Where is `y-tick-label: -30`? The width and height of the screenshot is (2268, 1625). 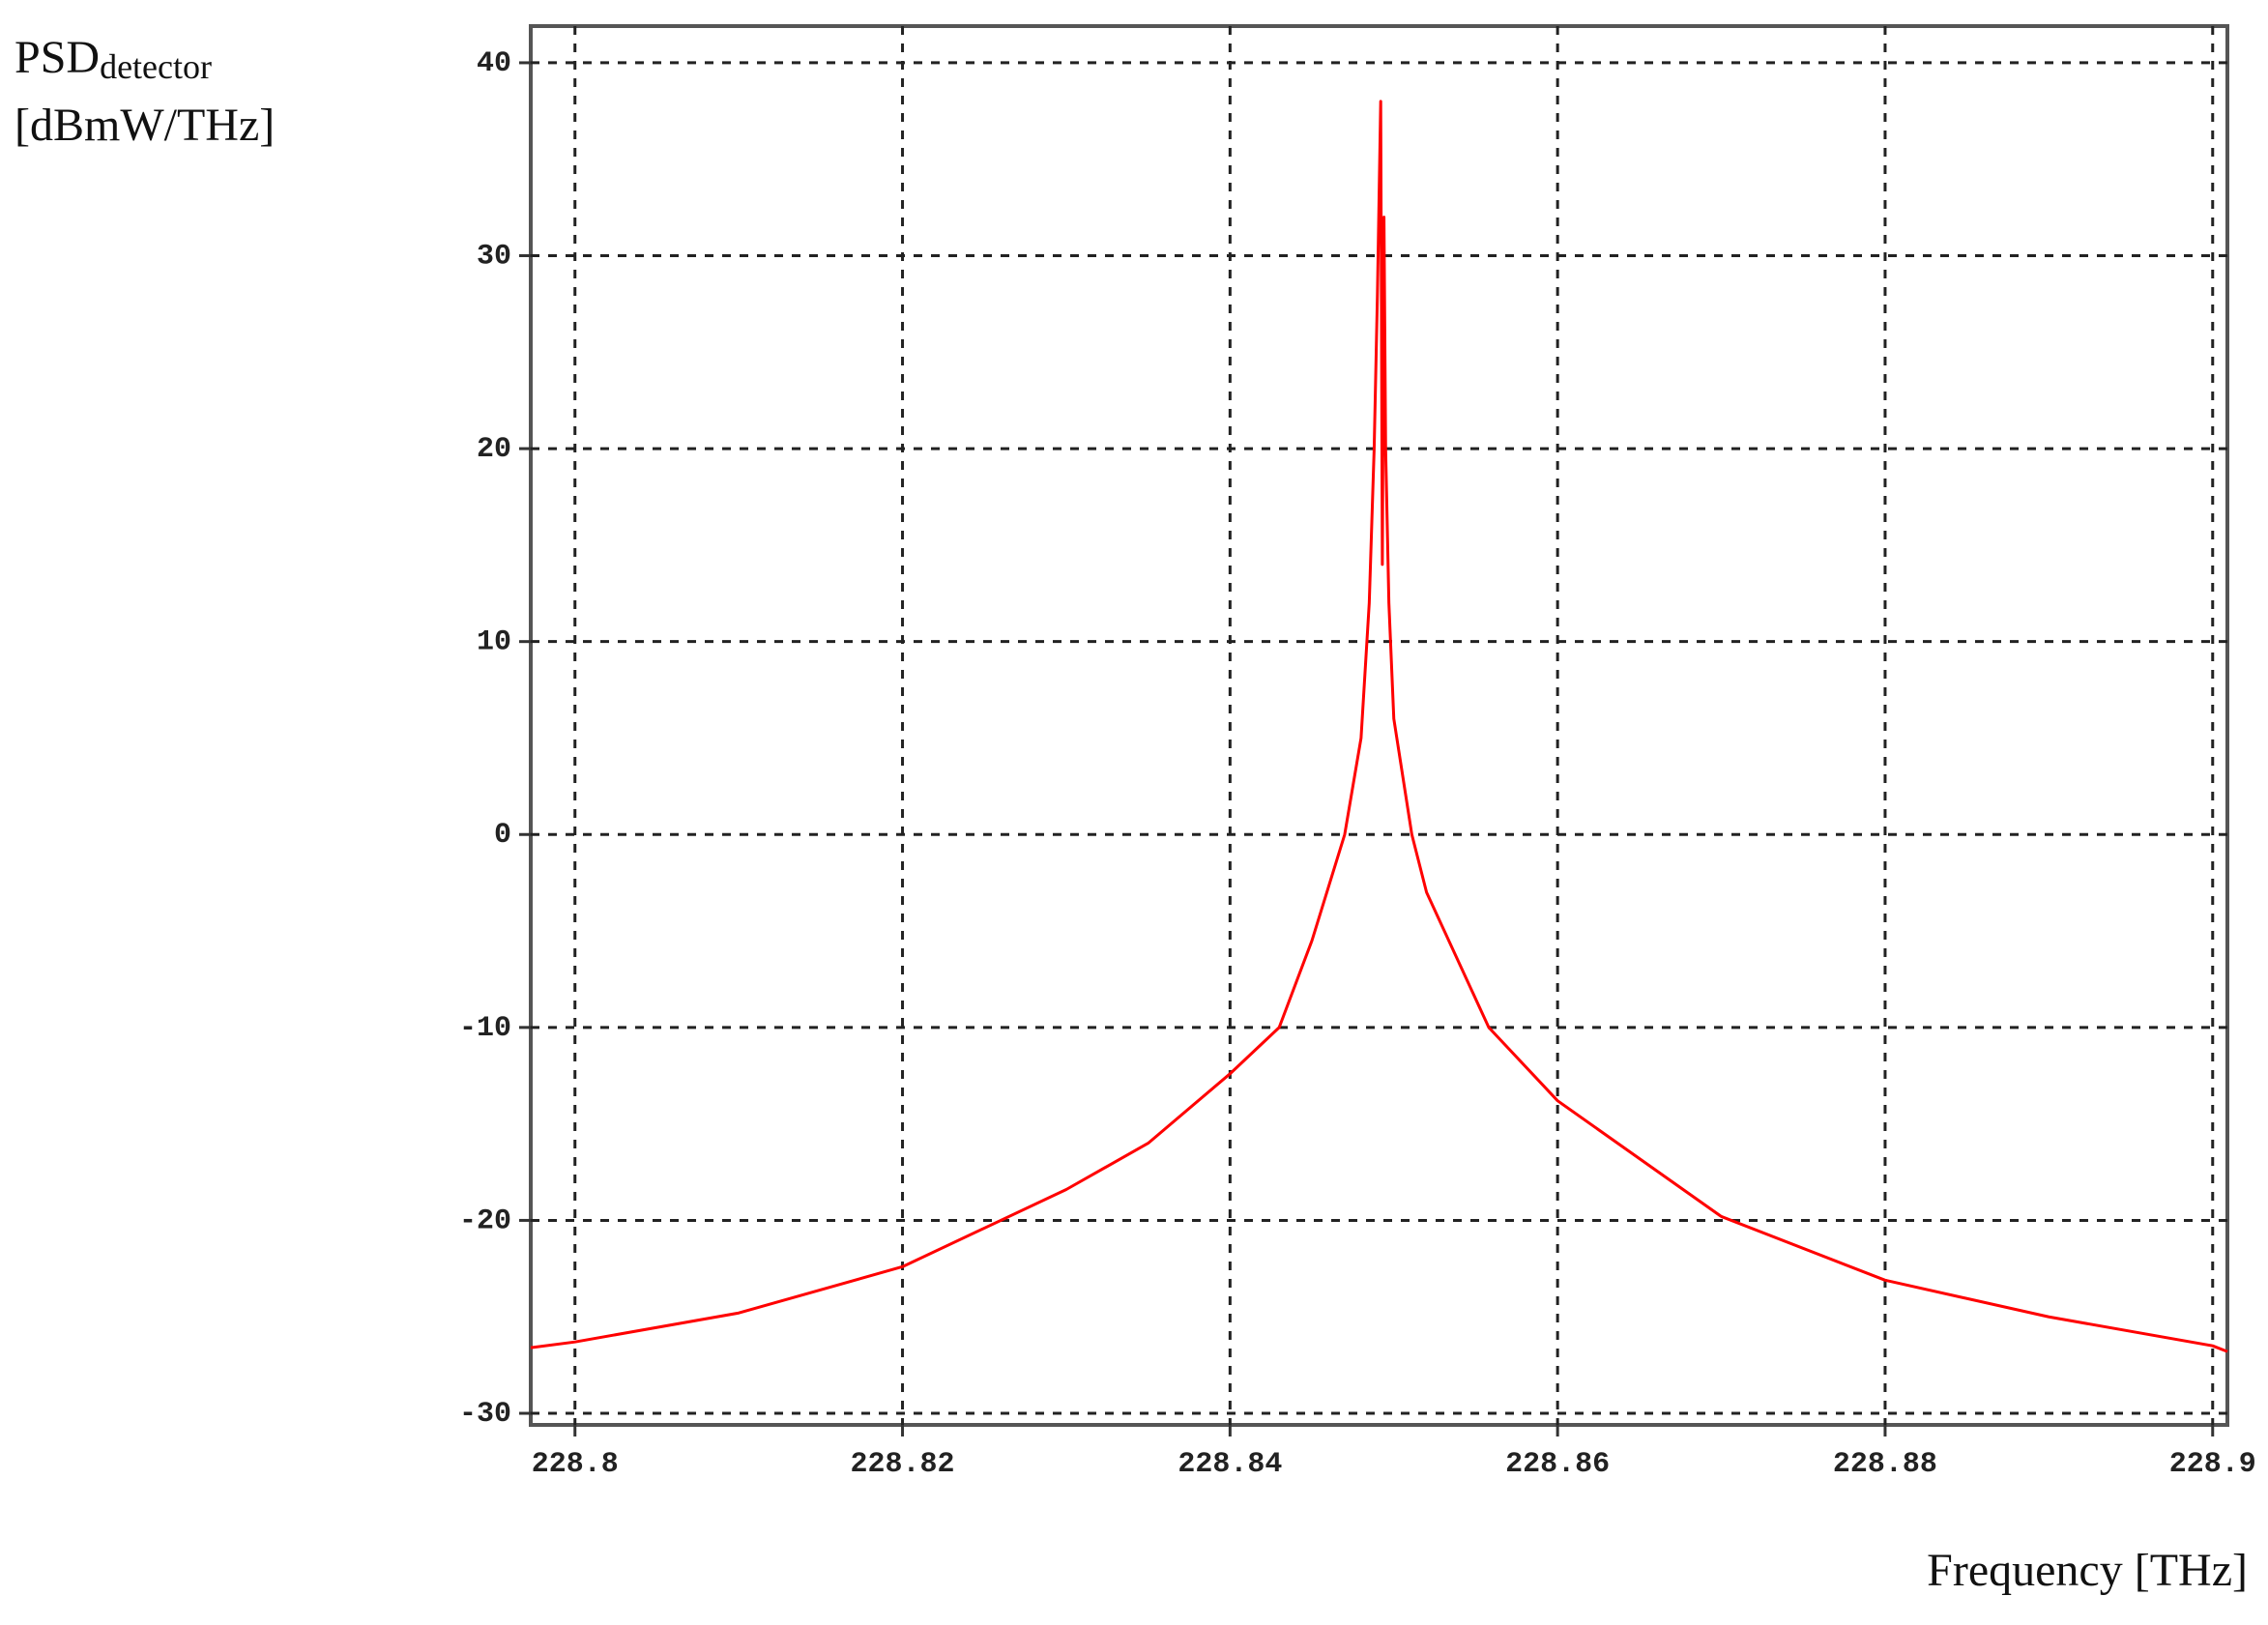
y-tick-label: -30 is located at coordinates (485, 1414).